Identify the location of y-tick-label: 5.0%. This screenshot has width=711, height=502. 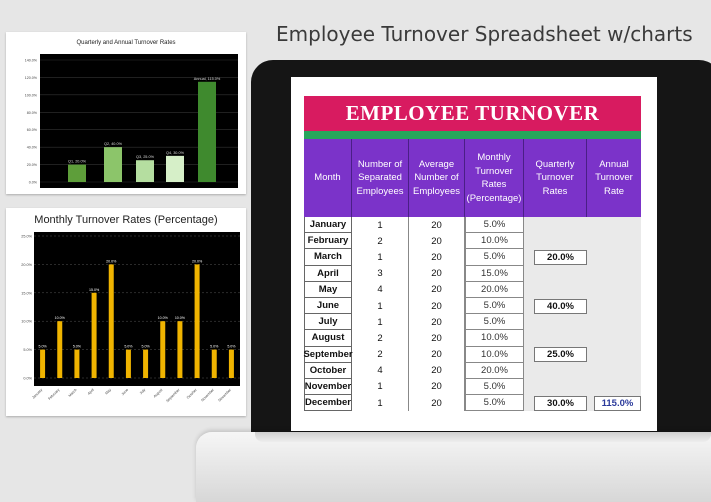
(27, 350).